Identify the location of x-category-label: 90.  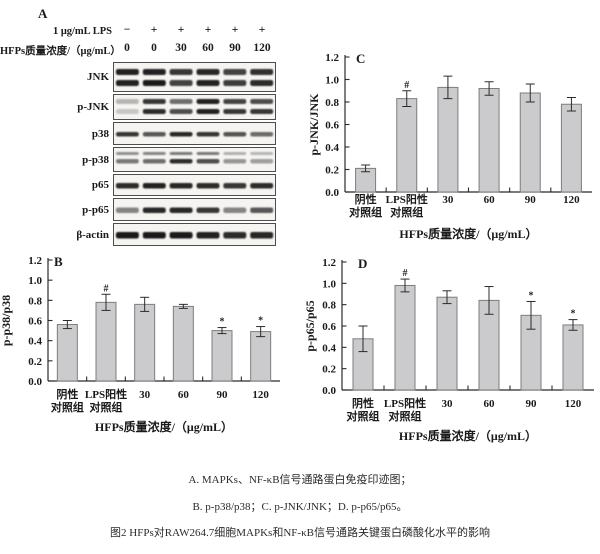
(532, 404).